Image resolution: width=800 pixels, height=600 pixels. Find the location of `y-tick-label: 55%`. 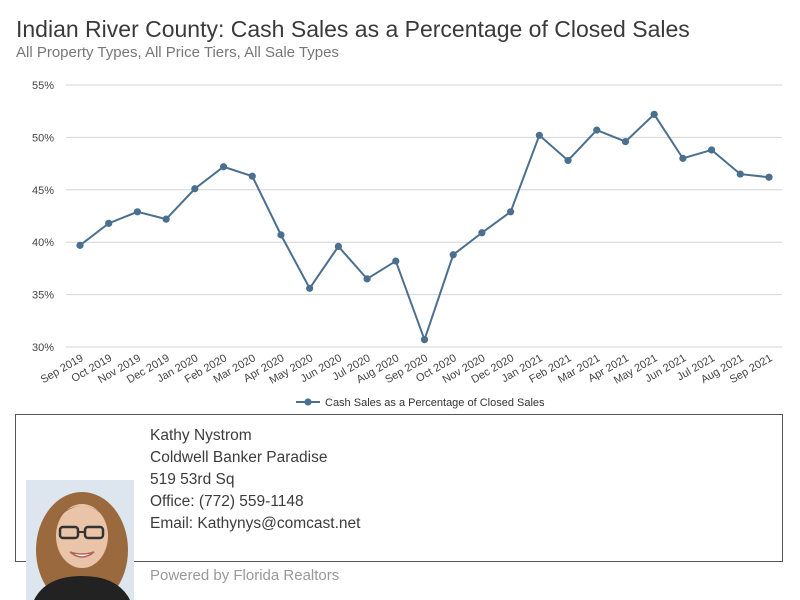

y-tick-label: 55% is located at coordinates (43, 86).